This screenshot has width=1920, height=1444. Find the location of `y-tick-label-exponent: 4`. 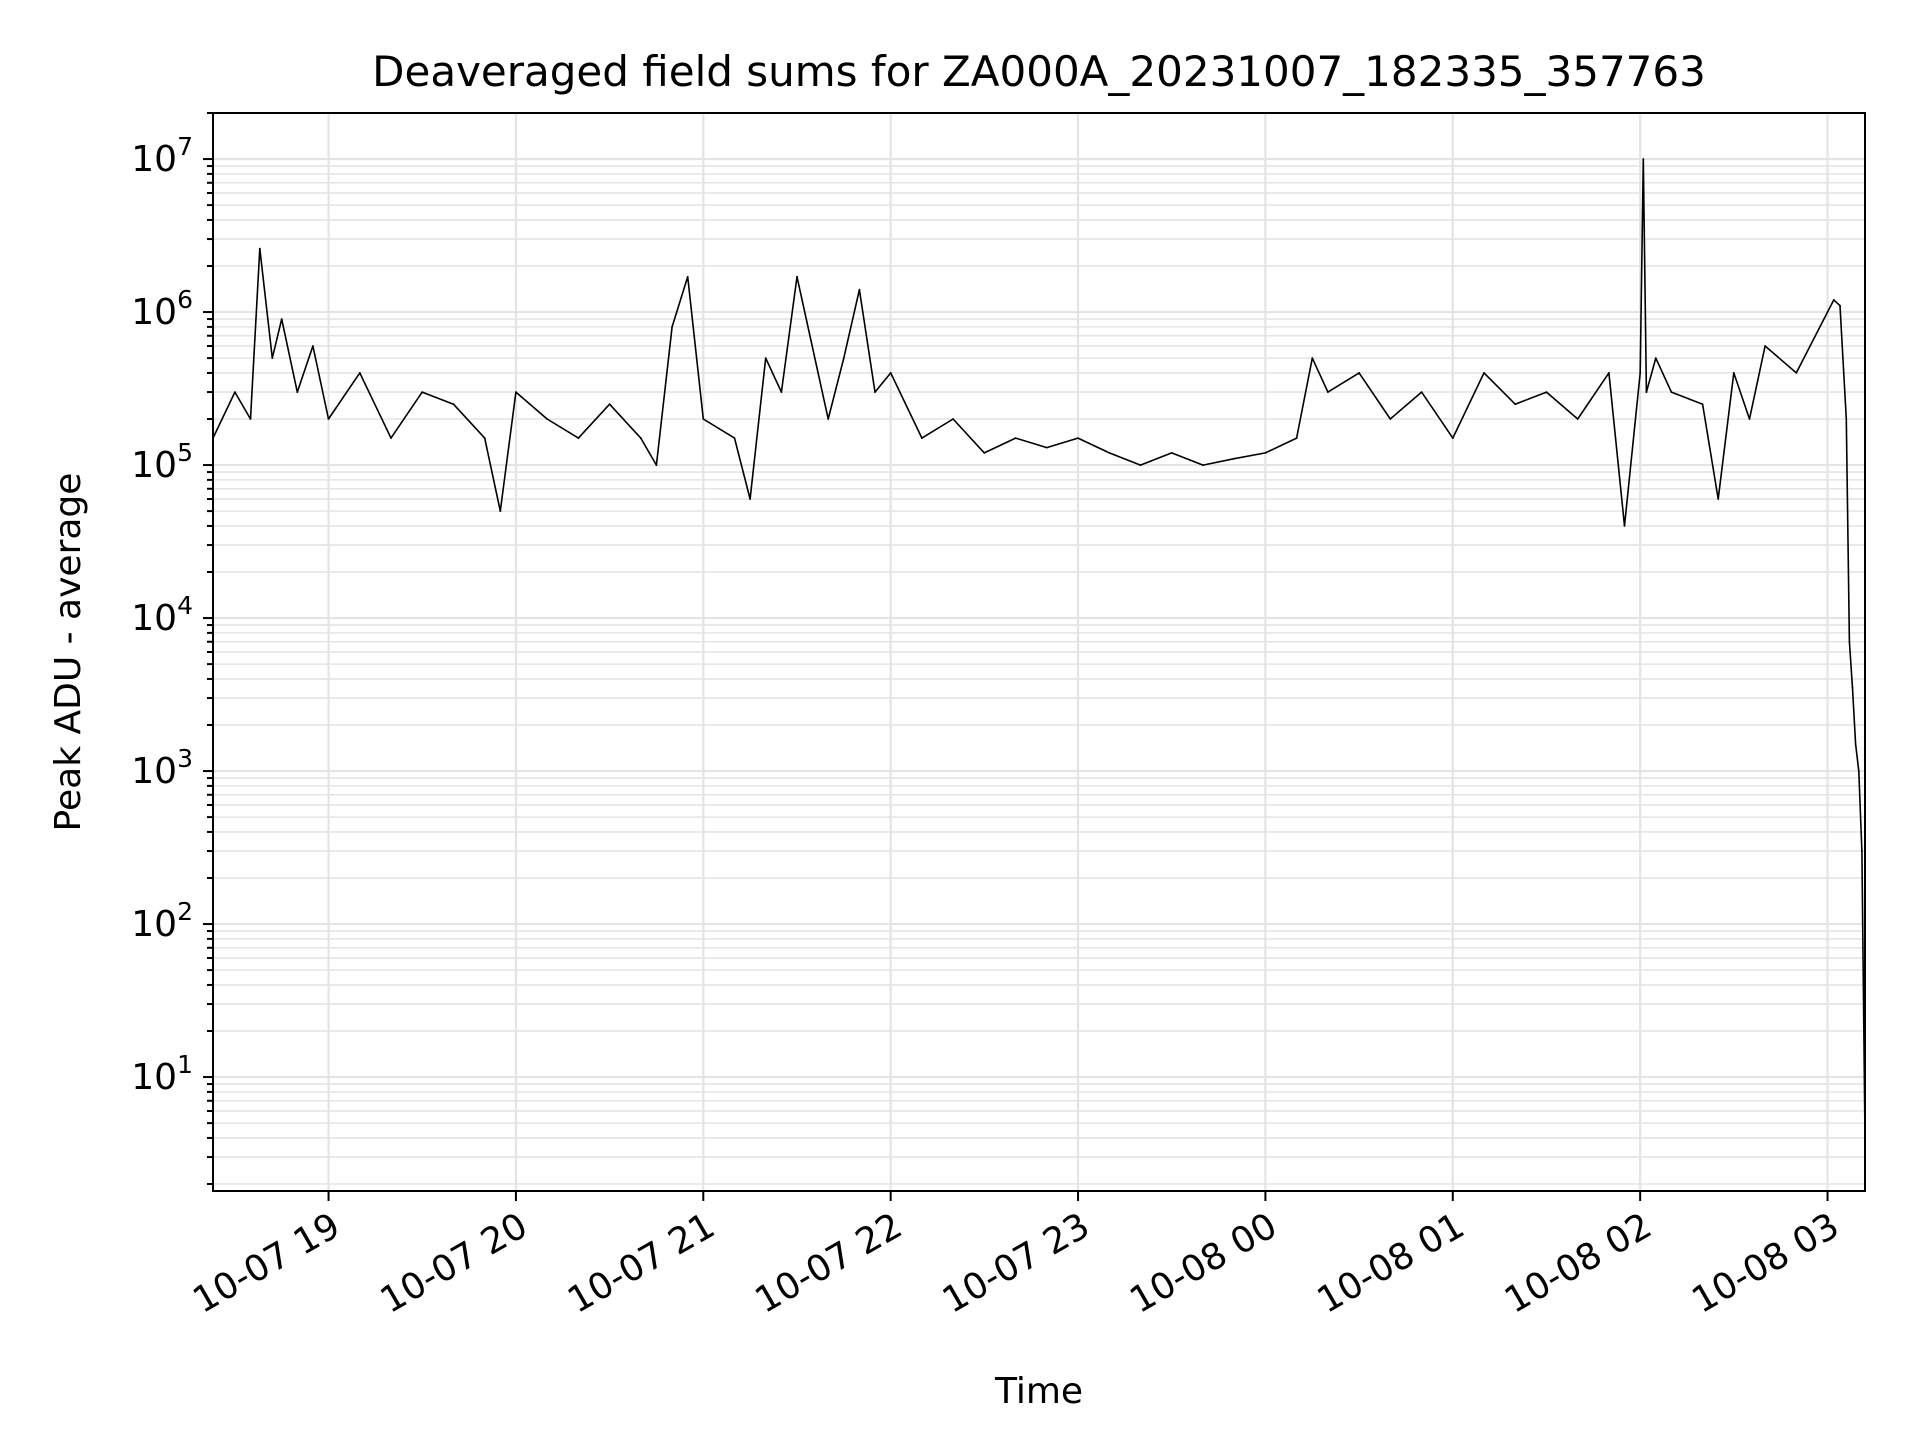

y-tick-label-exponent: 4 is located at coordinates (185, 605).